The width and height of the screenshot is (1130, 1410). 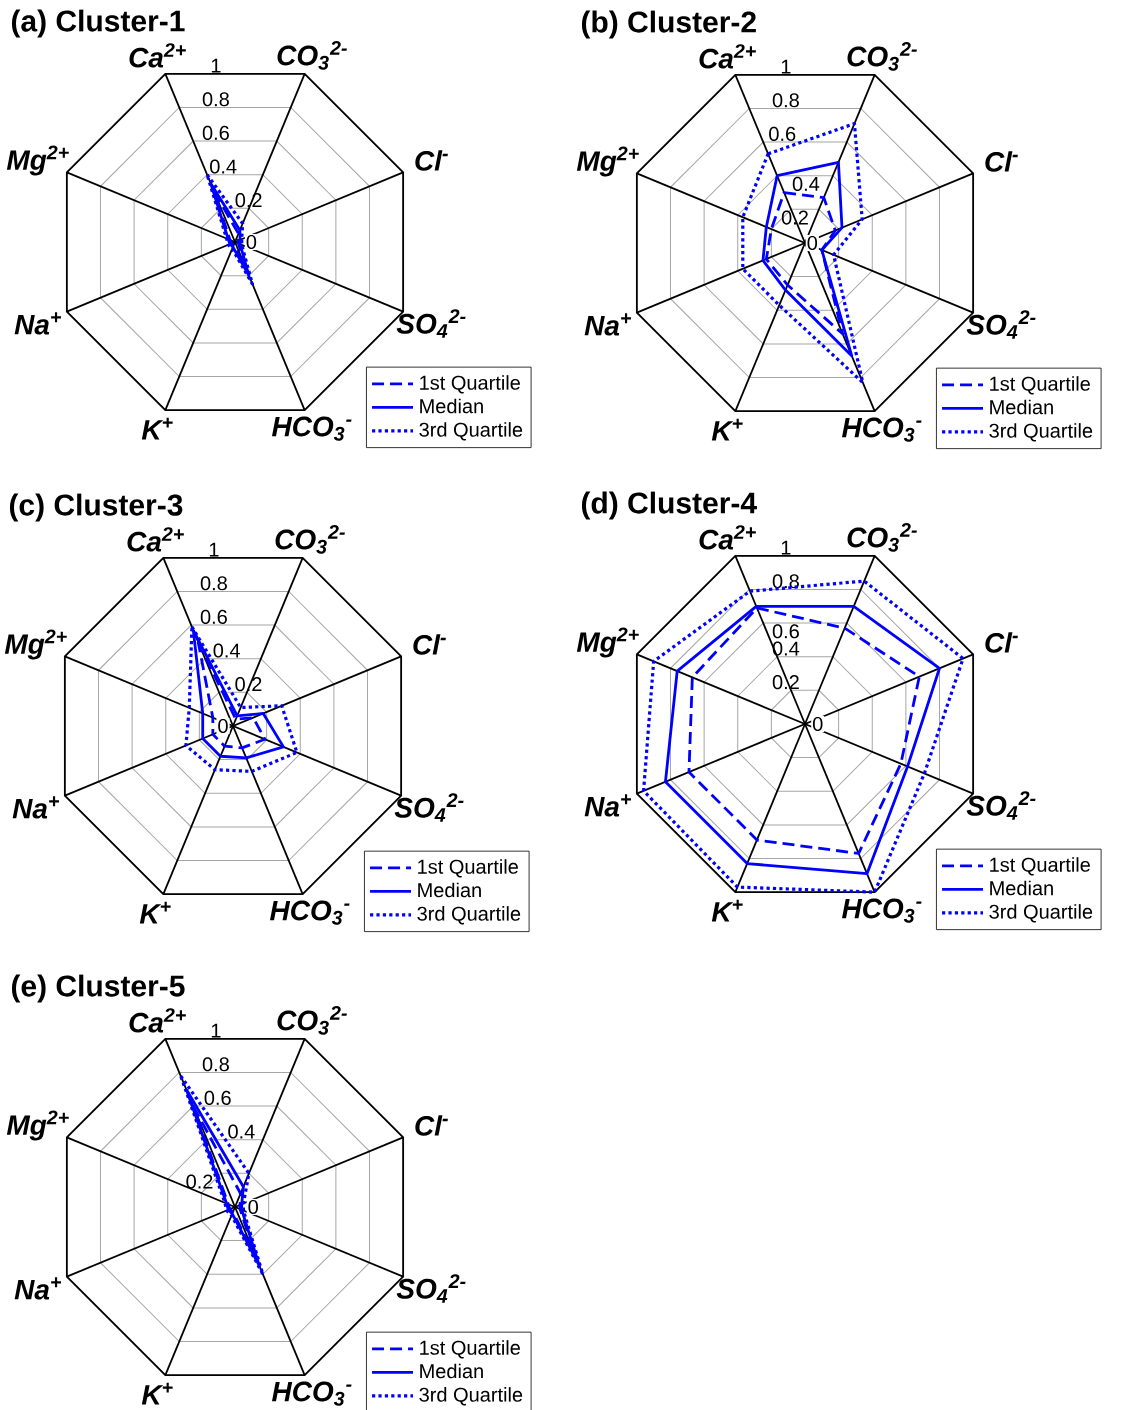 What do you see at coordinates (199, 1181) in the screenshot?
I see `y-tick-label: 0.2` at bounding box center [199, 1181].